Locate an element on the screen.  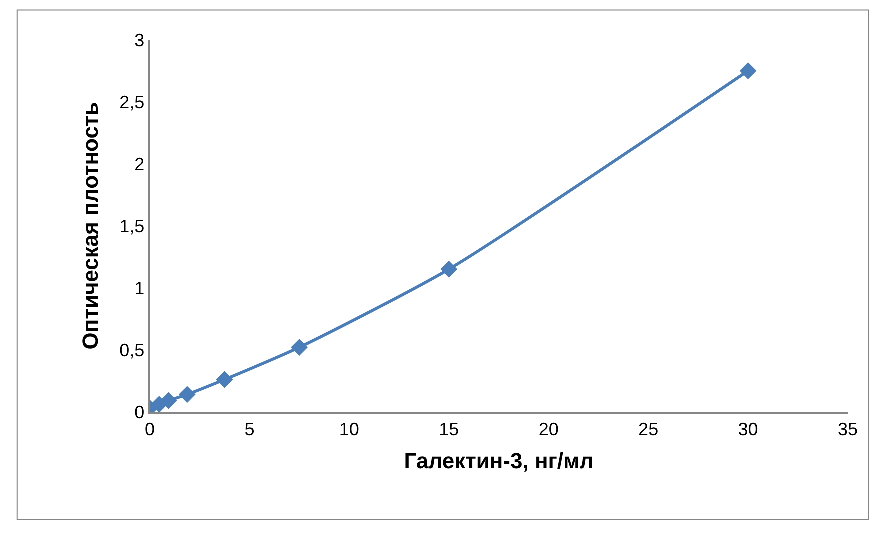
y-tick-label: 0 is located at coordinates (139, 412).